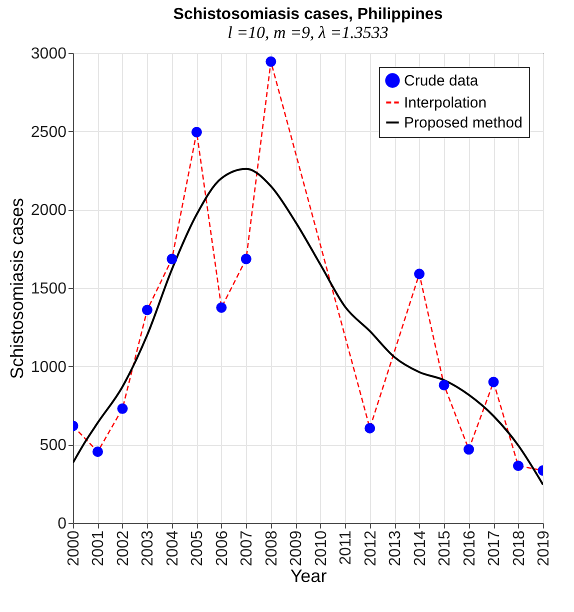  What do you see at coordinates (48, 367) in the screenshot?
I see `y-tick-label: 1000` at bounding box center [48, 367].